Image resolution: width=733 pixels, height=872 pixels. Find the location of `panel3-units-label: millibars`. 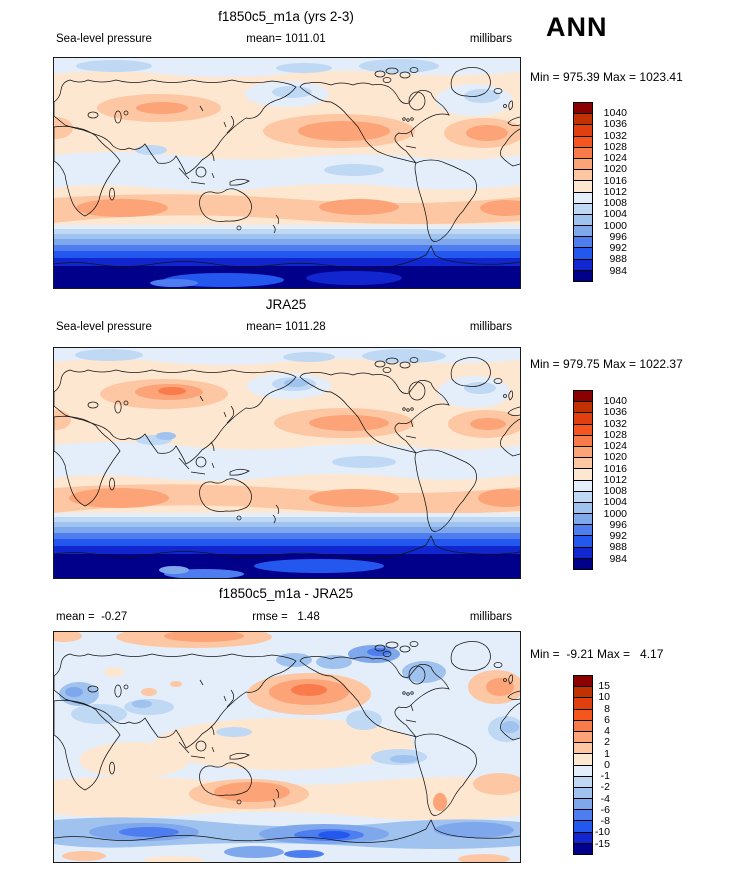

panel3-units-label: millibars is located at coordinates (490, 617).